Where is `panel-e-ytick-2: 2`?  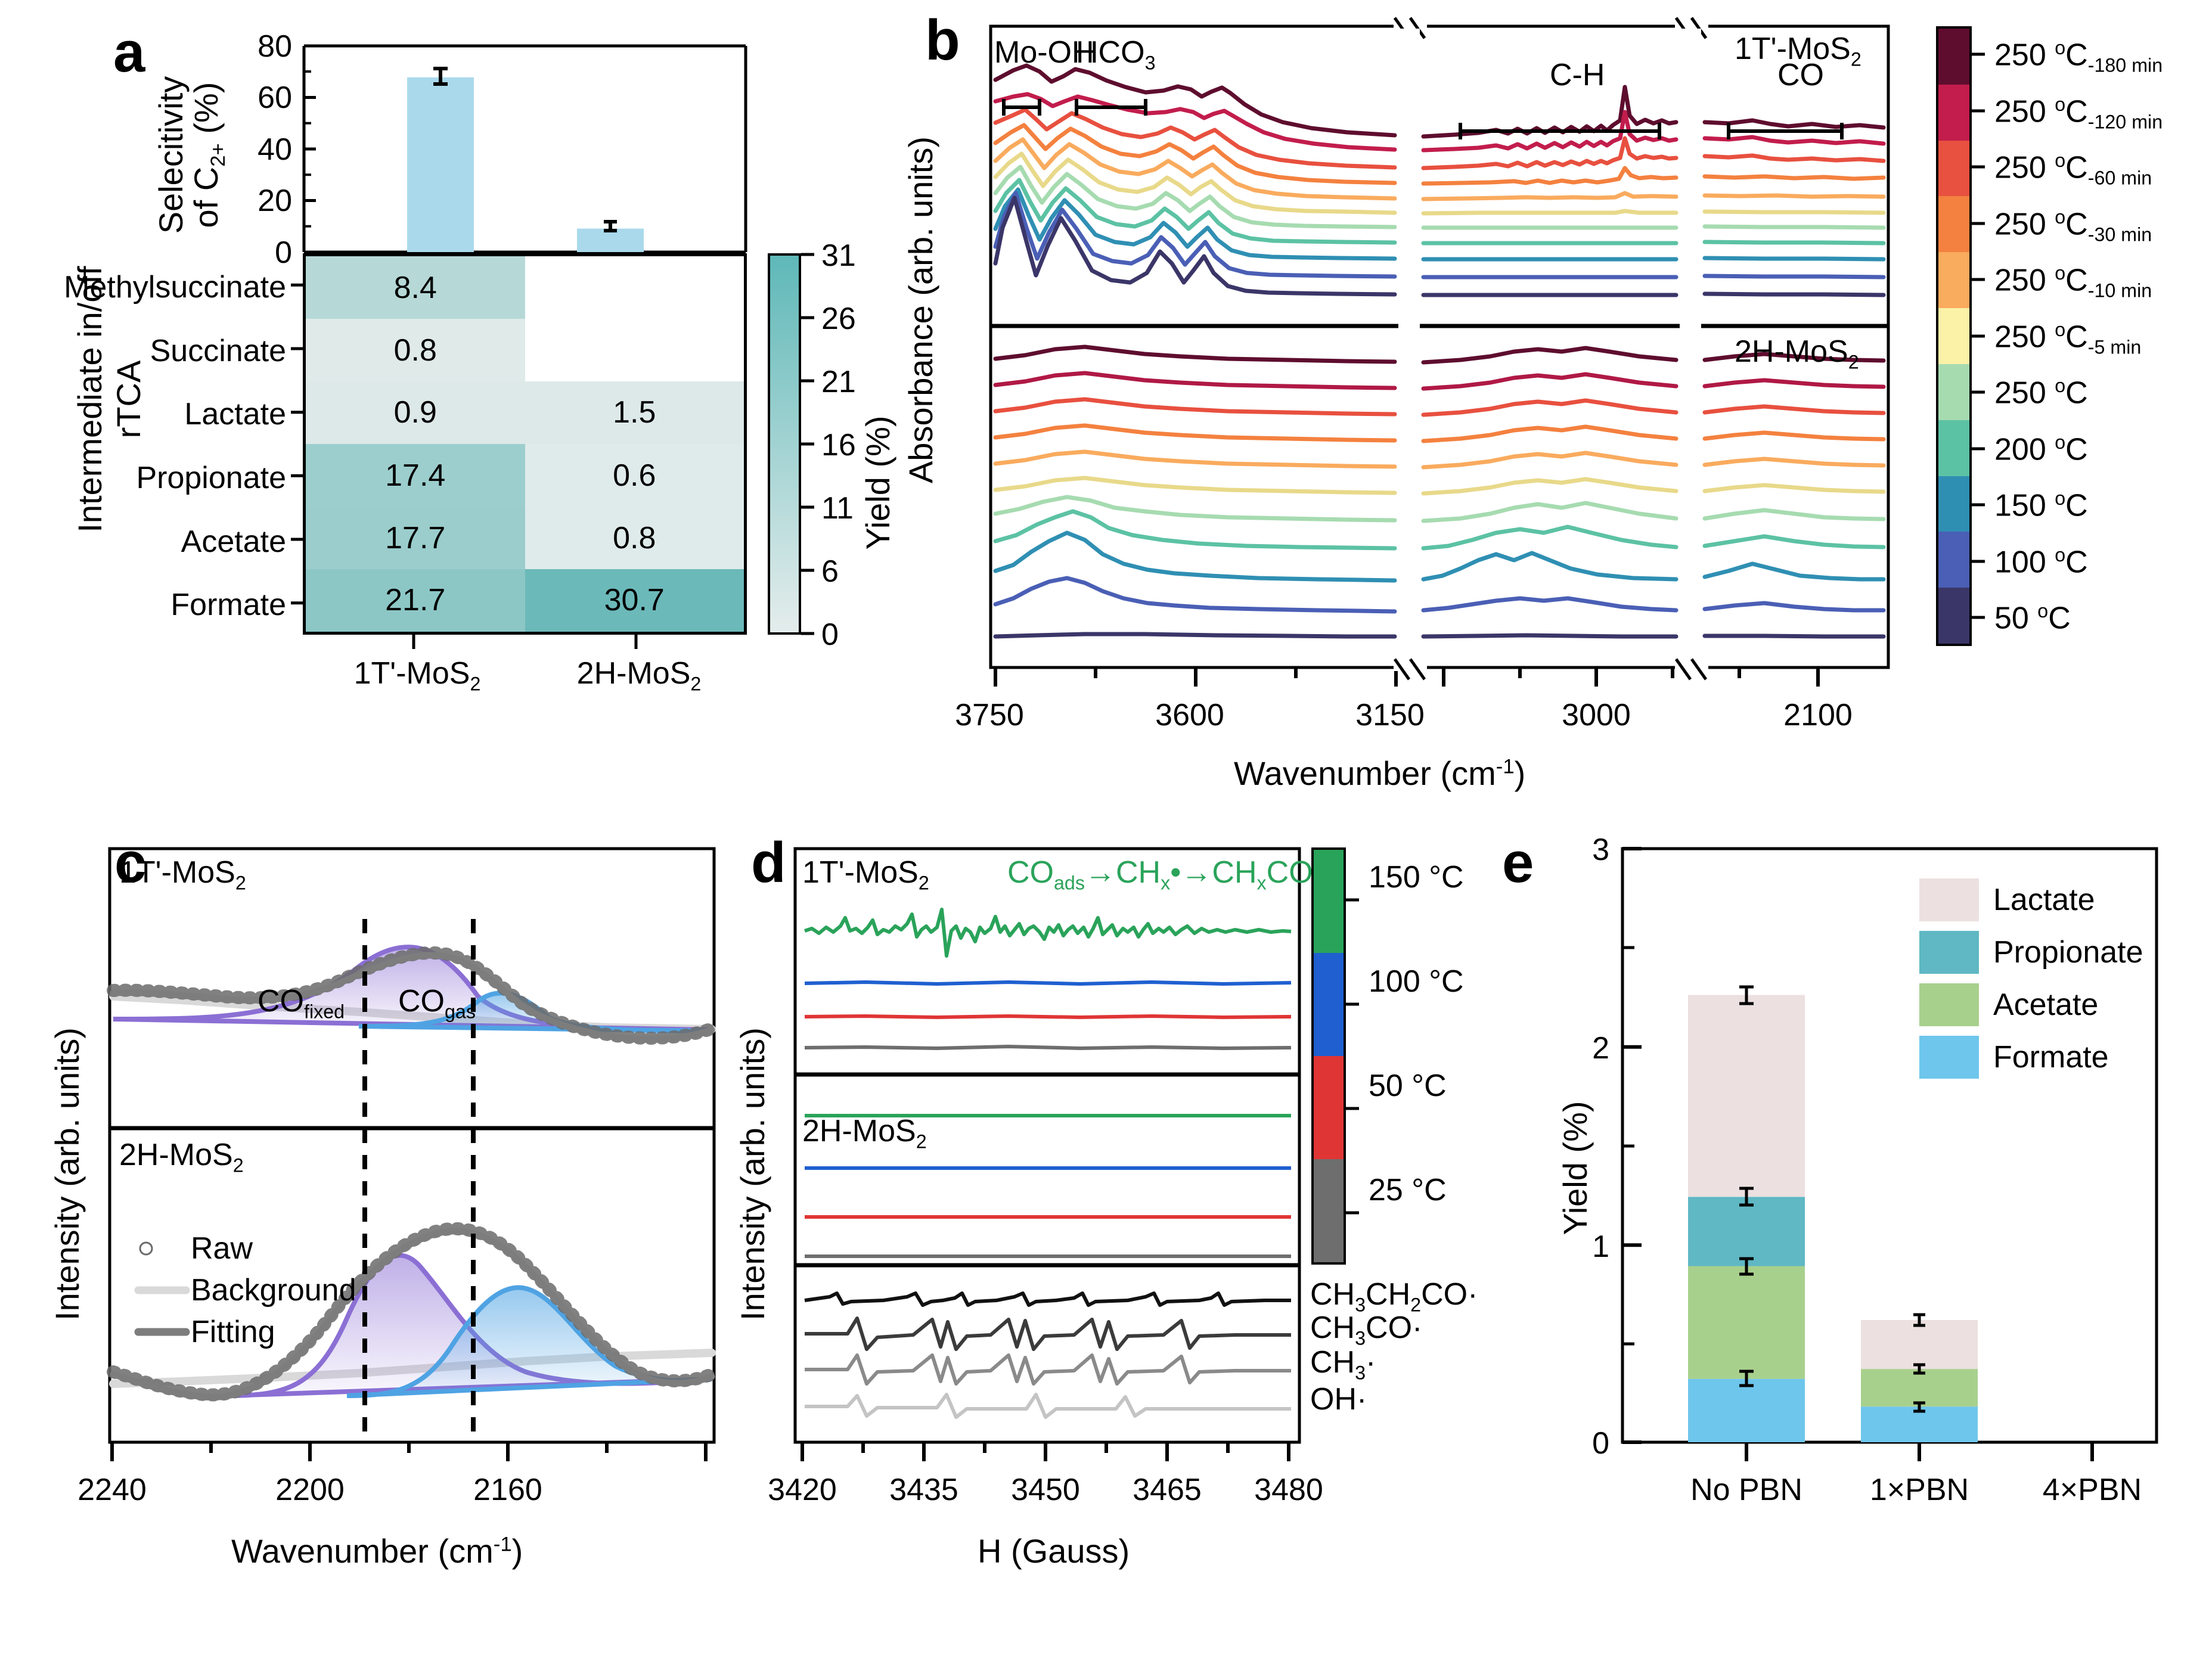 panel-e-ytick-2: 2 is located at coordinates (1600, 1048).